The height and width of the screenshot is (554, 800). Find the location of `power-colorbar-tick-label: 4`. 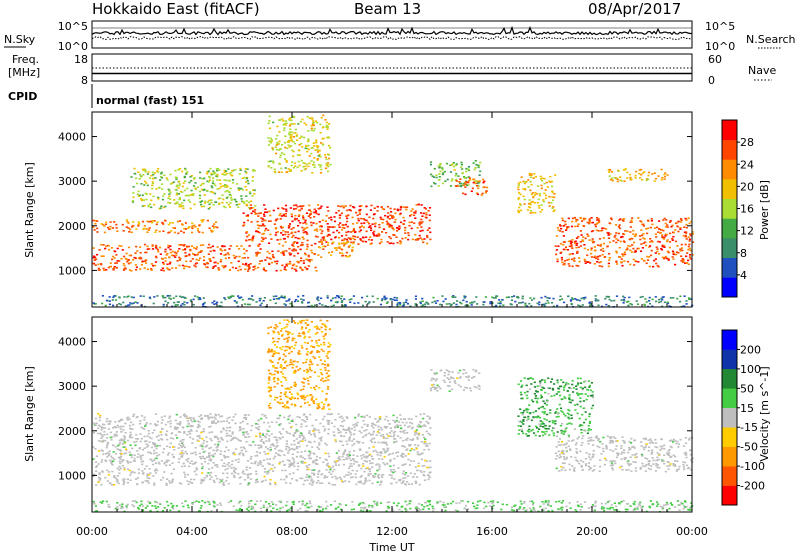

power-colorbar-tick-label: 4 is located at coordinates (743, 275).